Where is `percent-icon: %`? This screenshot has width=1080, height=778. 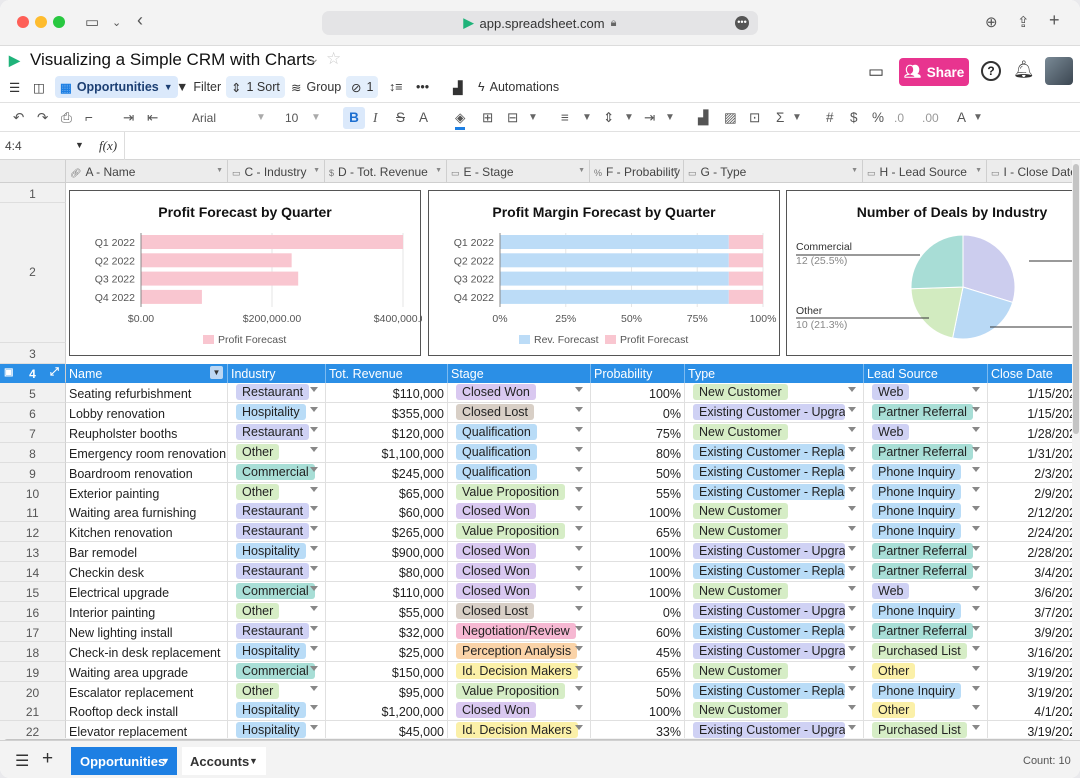
percent-icon: % is located at coordinates (878, 117).